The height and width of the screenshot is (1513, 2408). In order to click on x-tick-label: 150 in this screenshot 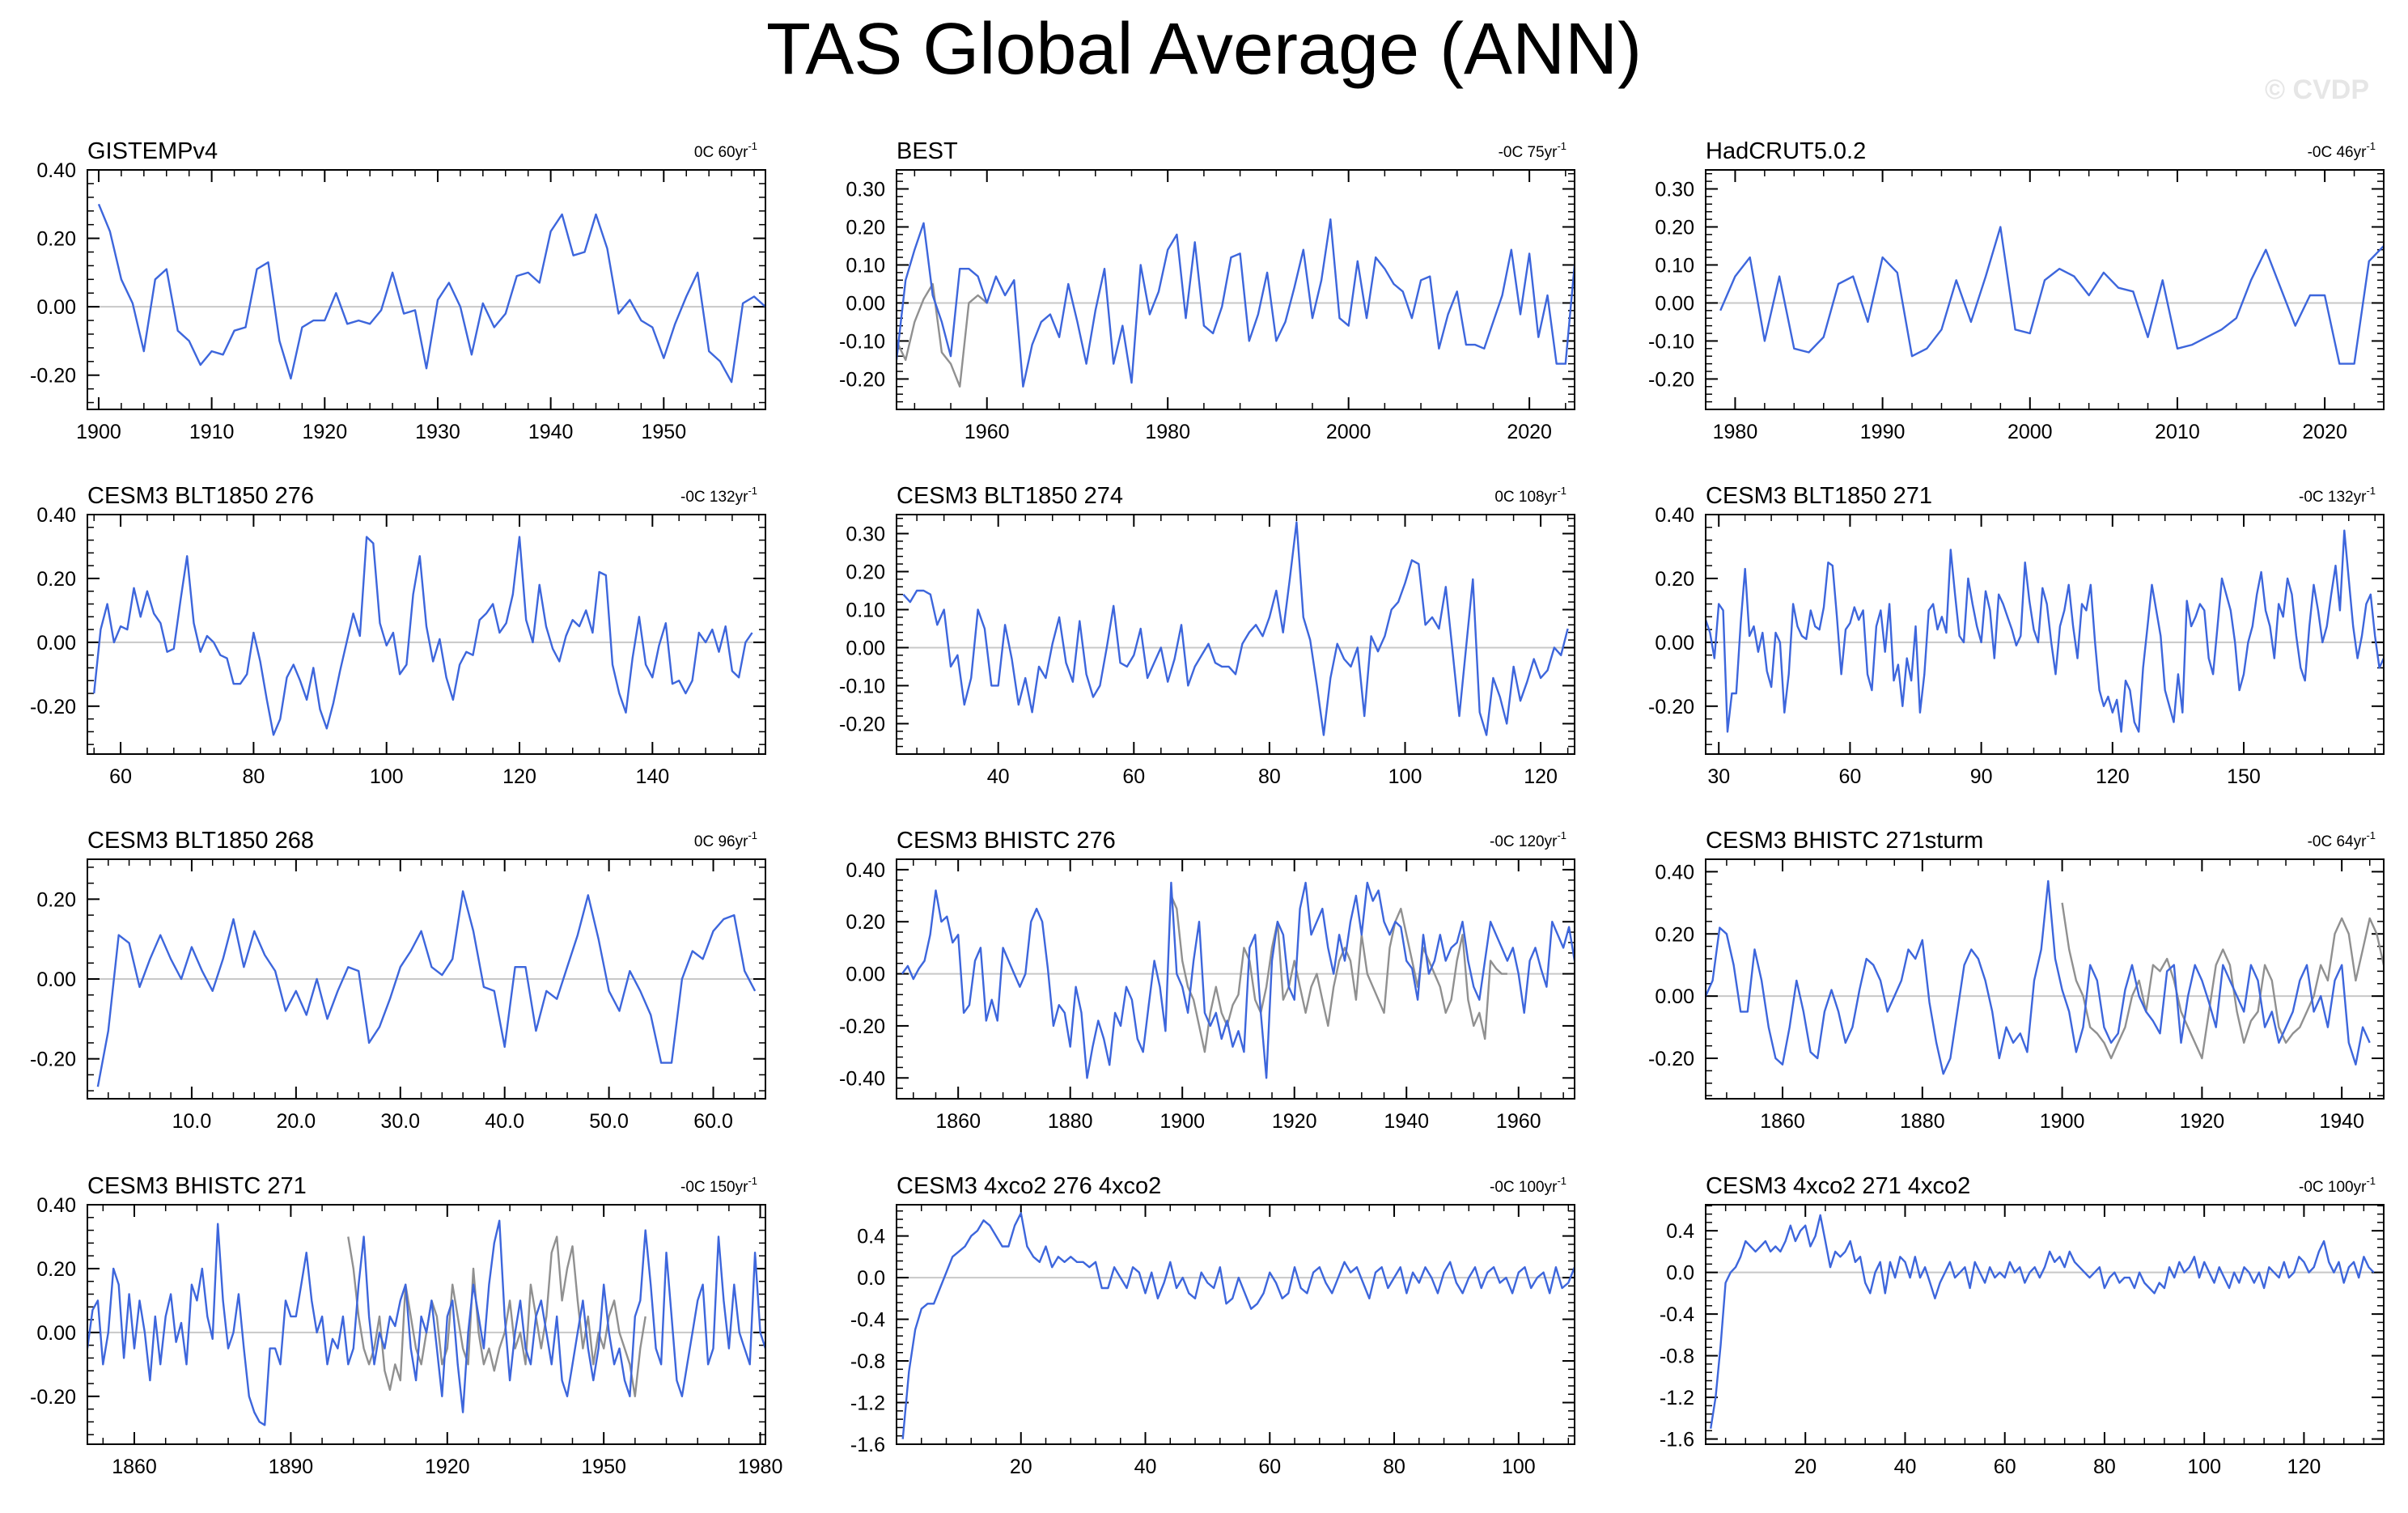, I will do `click(2244, 776)`.